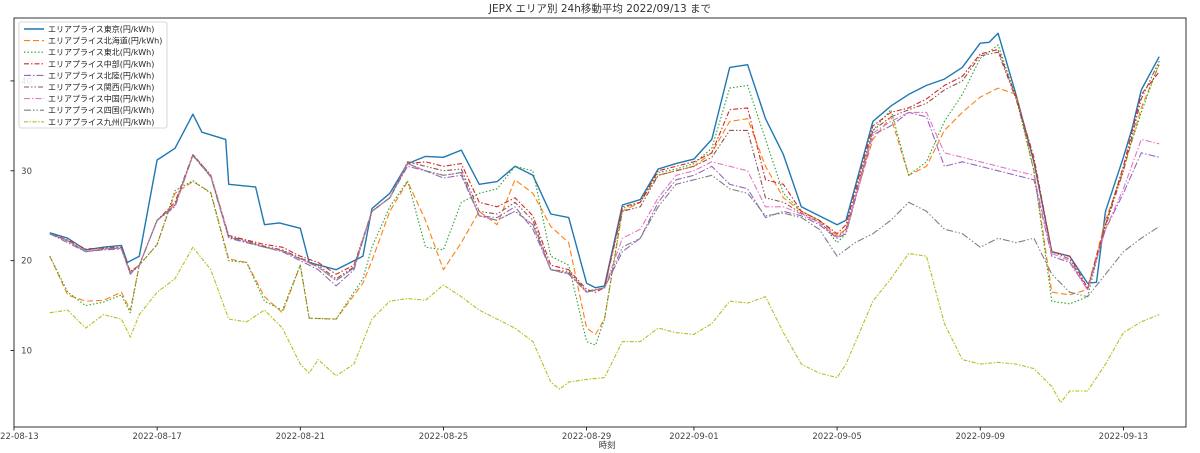 This screenshot has height=453, width=1200. I want to click on legend-entry: エリアプライス東京(円/kWh), so click(101, 29).